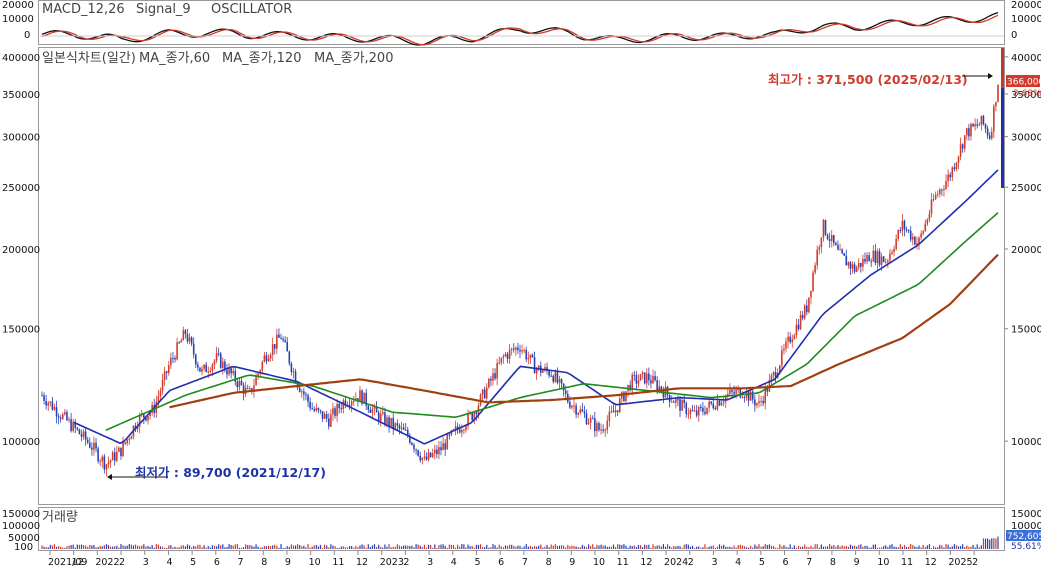 This screenshot has width=1041, height=567. Describe the element at coordinates (1026, 95) in the screenshot. I see `price-right-tick: 350000` at that location.